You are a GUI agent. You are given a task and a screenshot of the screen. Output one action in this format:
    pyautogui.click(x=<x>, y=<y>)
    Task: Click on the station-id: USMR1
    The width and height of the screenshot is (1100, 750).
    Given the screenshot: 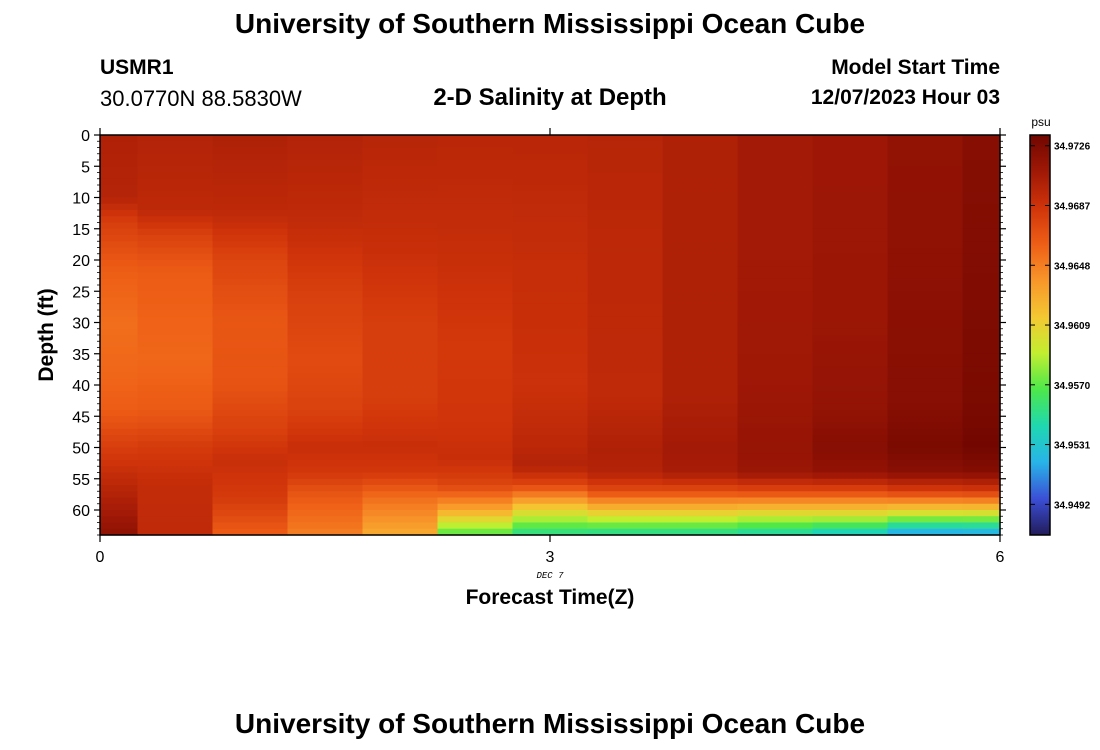 What is the action you would take?
    pyautogui.click(x=137, y=67)
    